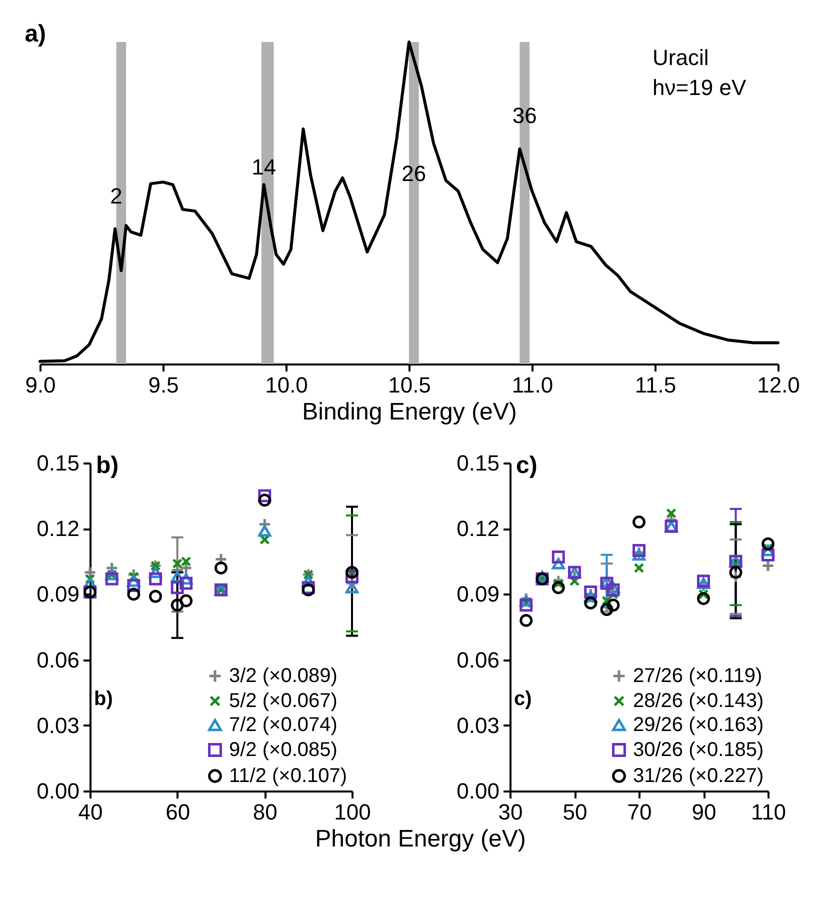  I want to click on annotation: Uracil, so click(680, 57).